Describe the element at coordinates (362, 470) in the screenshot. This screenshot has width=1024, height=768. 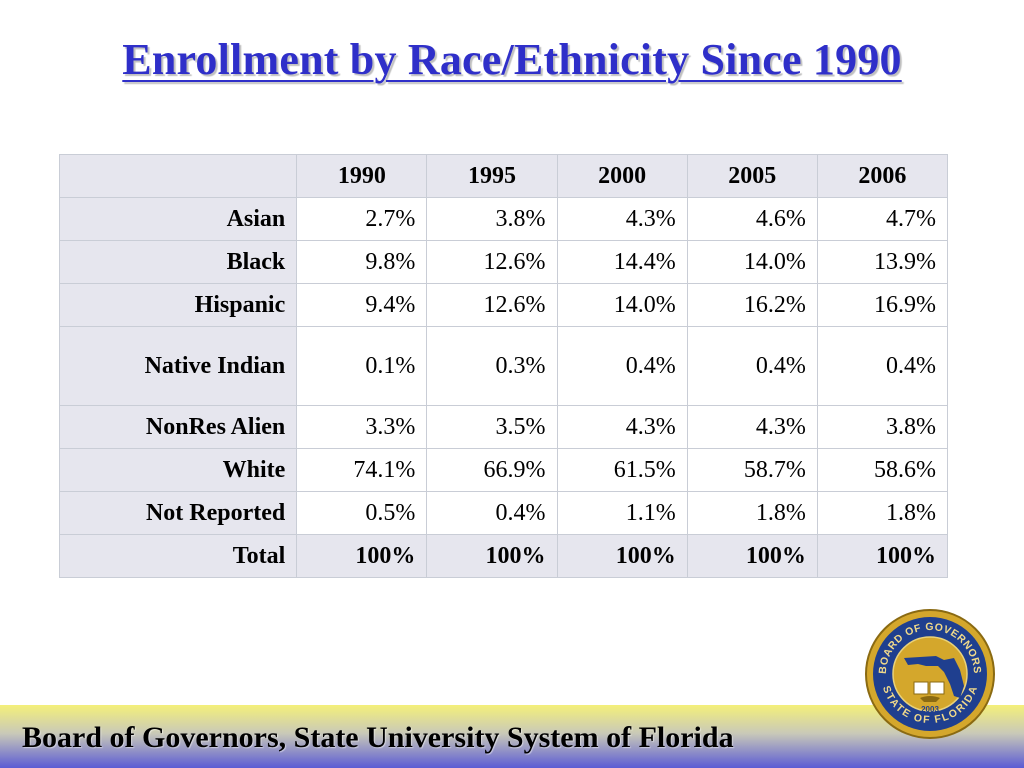
I see `table-cell: 74.1%` at that location.